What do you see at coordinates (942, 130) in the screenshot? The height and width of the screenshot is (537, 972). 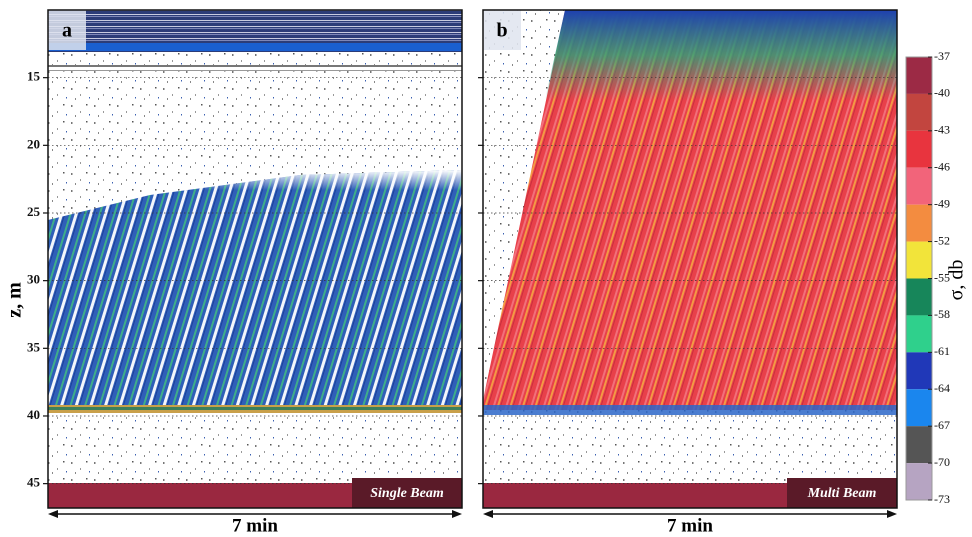 I see `colorbar-tick-label: -43` at bounding box center [942, 130].